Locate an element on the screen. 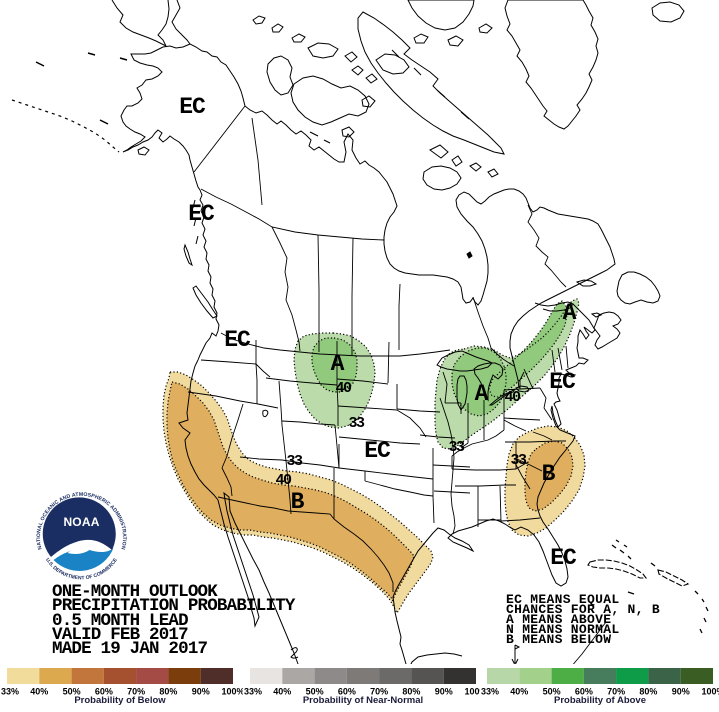 The height and width of the screenshot is (712, 719). svg-text: B MEANS BELOW is located at coordinates (558, 639).